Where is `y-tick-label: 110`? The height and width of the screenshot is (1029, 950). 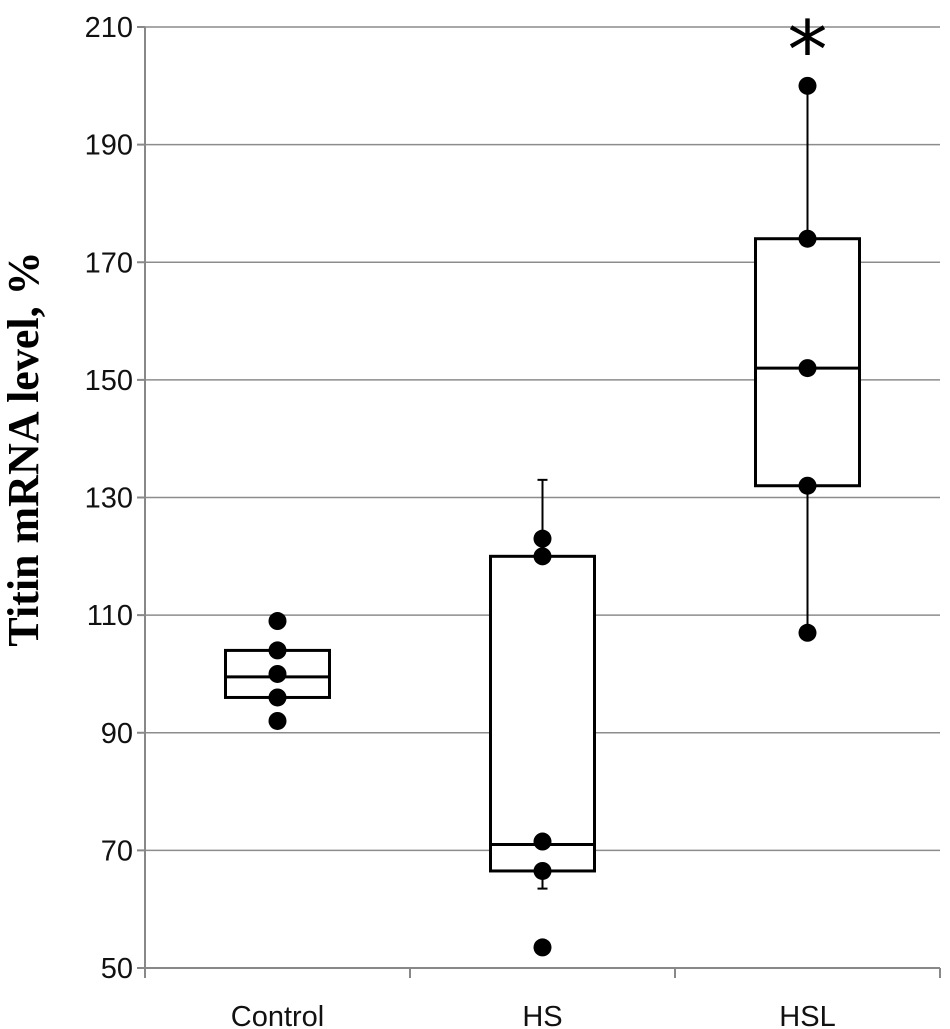 y-tick-label: 110 is located at coordinates (110, 616).